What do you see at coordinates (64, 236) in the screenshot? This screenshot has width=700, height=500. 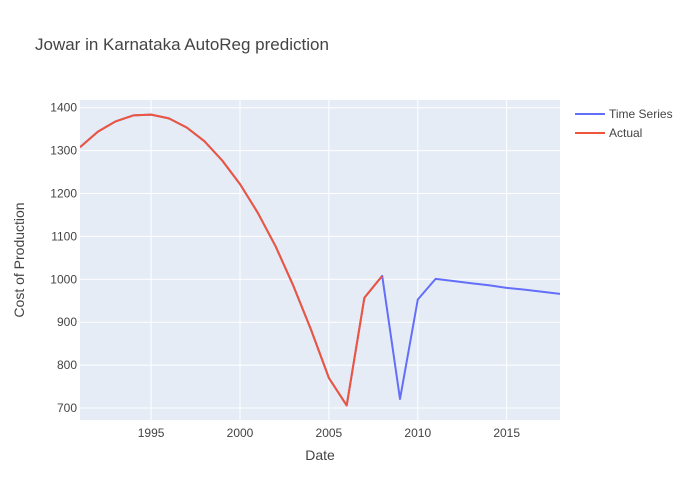 I see `y-tick-label: 1100` at bounding box center [64, 236].